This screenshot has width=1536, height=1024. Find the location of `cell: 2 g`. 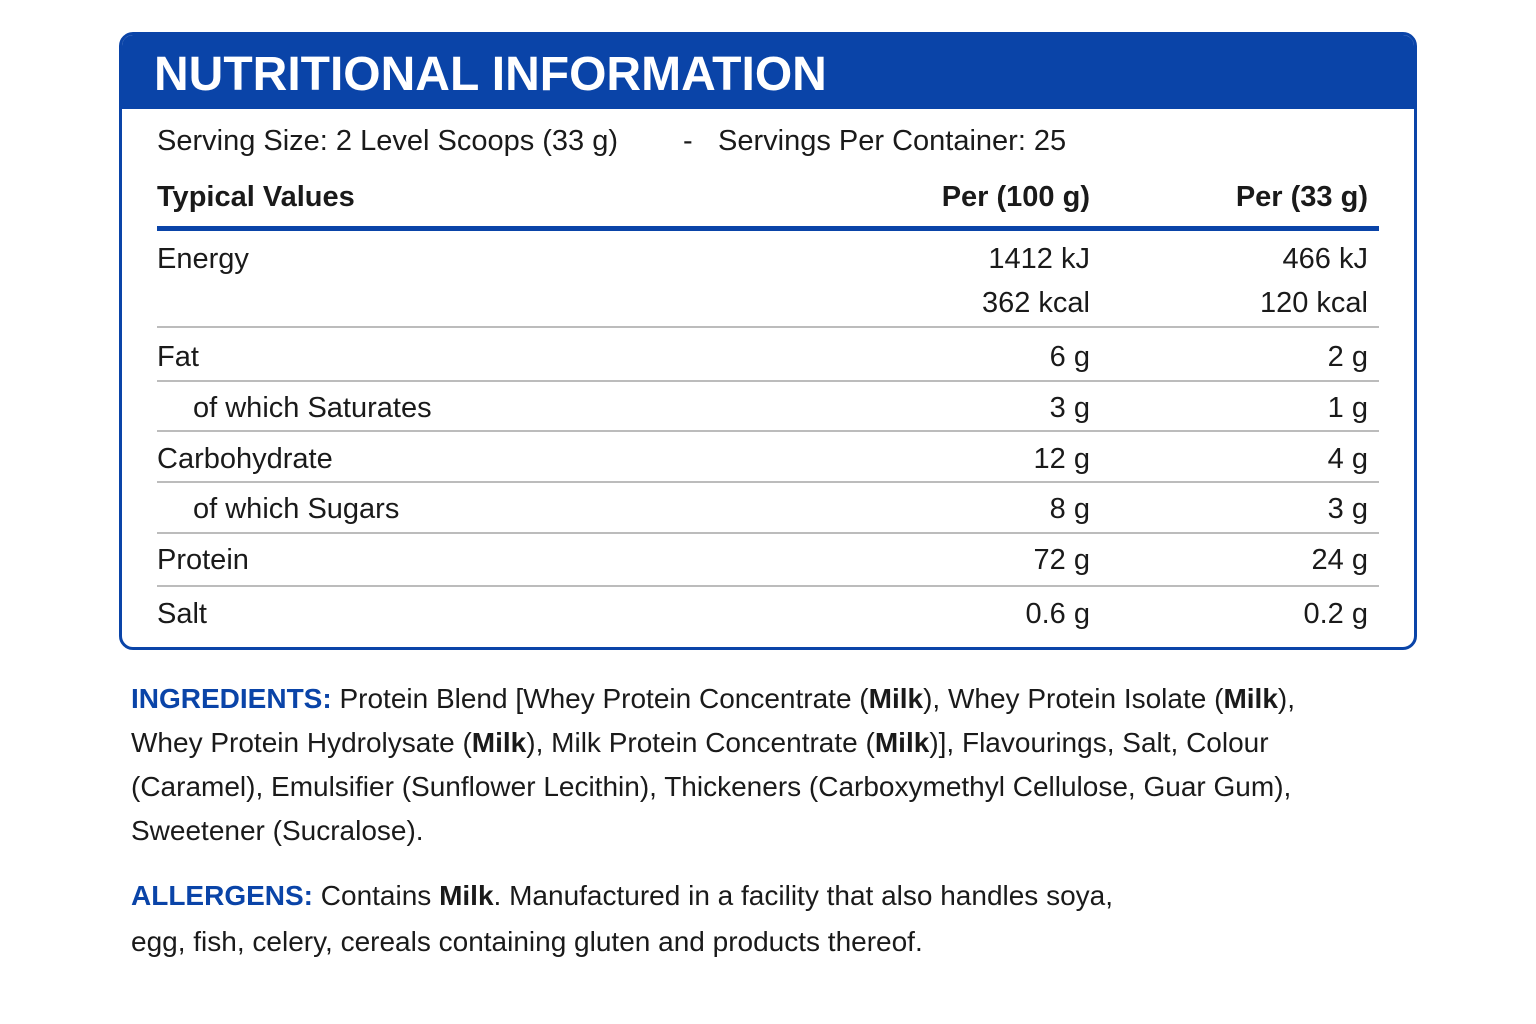

cell: 2 g is located at coordinates (1347, 357).